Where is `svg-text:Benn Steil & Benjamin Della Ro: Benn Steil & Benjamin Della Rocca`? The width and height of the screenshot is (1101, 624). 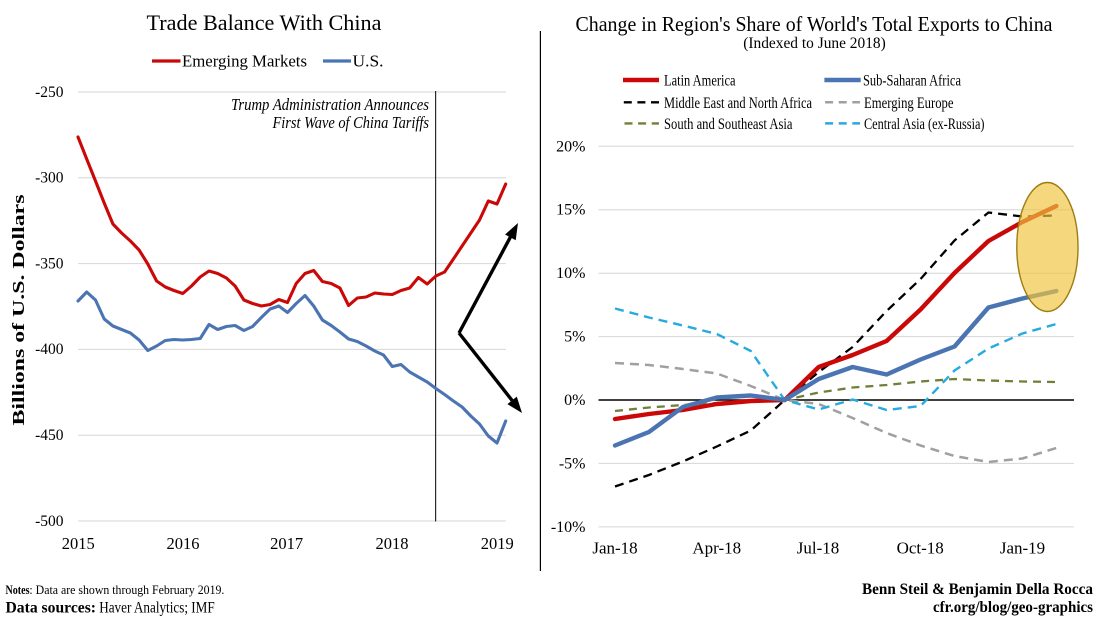
svg-text:Benn Steil & Benjamin Della Ro: Benn Steil & Benjamin Della Rocca is located at coordinates (977, 589).